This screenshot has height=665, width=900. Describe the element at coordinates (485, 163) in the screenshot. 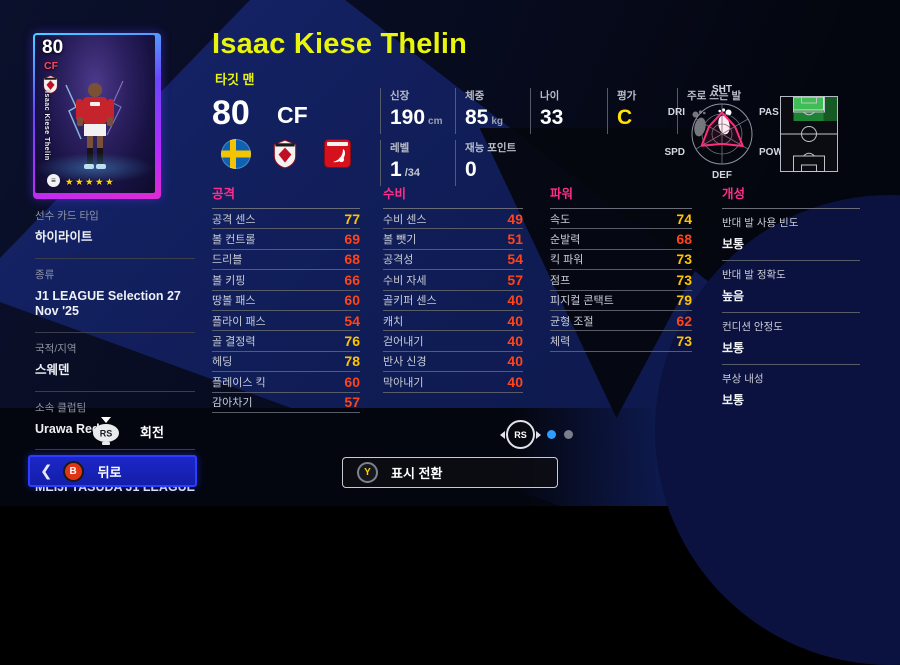

I see `info-talent-points: 재능 포인트 0` at that location.